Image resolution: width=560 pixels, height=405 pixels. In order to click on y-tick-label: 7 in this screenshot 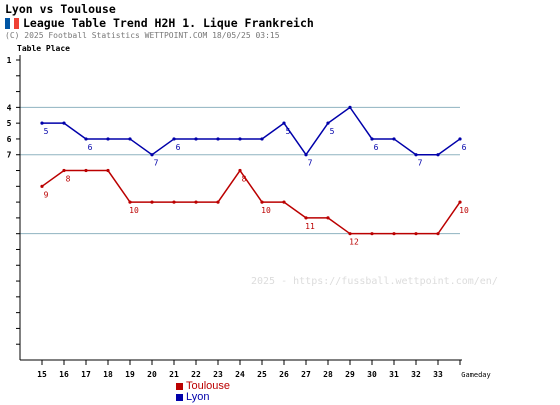, I will do `click(9, 155)`.